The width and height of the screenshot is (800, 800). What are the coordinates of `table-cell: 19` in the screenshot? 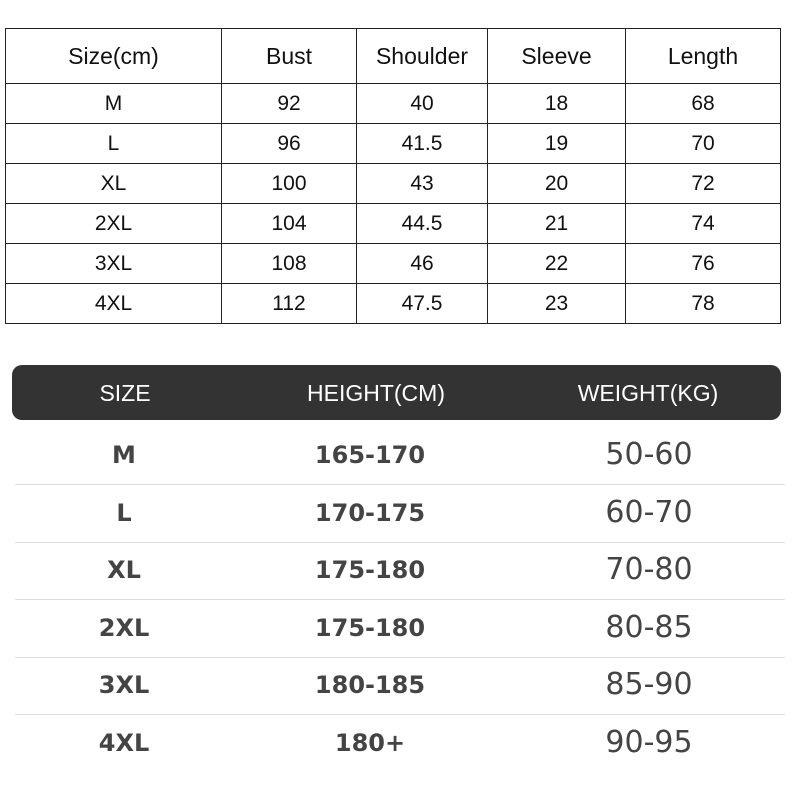 It's located at (556, 143).